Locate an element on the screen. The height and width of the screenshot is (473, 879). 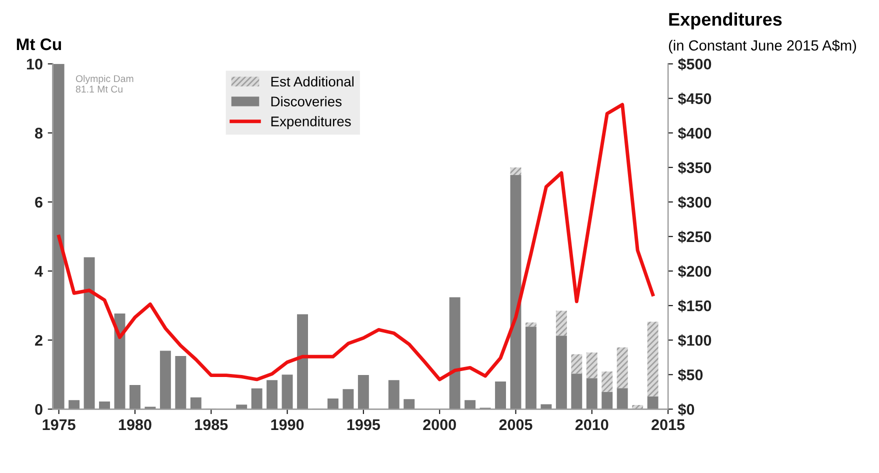
y2-tick-label: $100 is located at coordinates (695, 340).